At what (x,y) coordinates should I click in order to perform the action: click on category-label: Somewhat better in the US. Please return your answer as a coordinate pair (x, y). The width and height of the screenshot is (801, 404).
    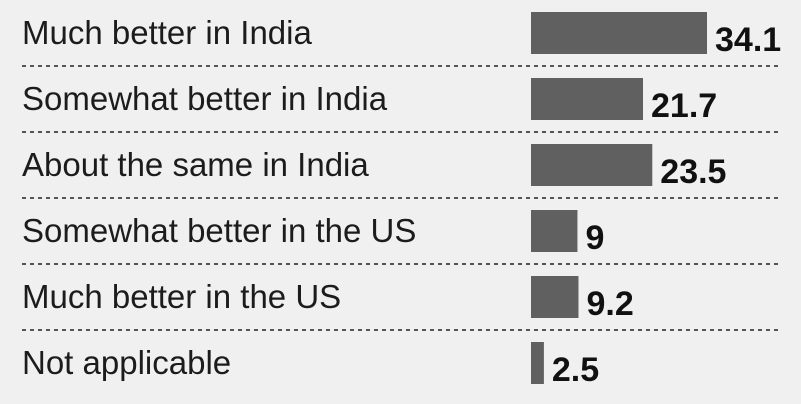
    Looking at the image, I should click on (219, 230).